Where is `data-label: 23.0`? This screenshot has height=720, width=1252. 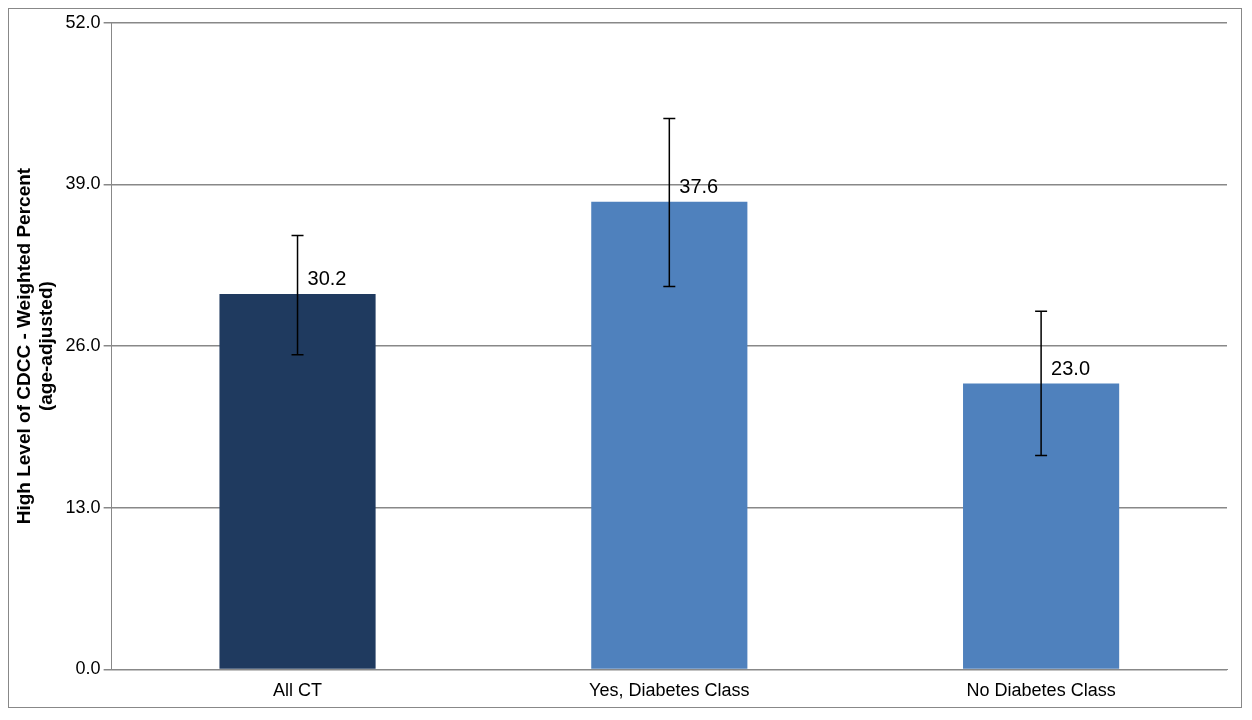
data-label: 23.0 is located at coordinates (1071, 367).